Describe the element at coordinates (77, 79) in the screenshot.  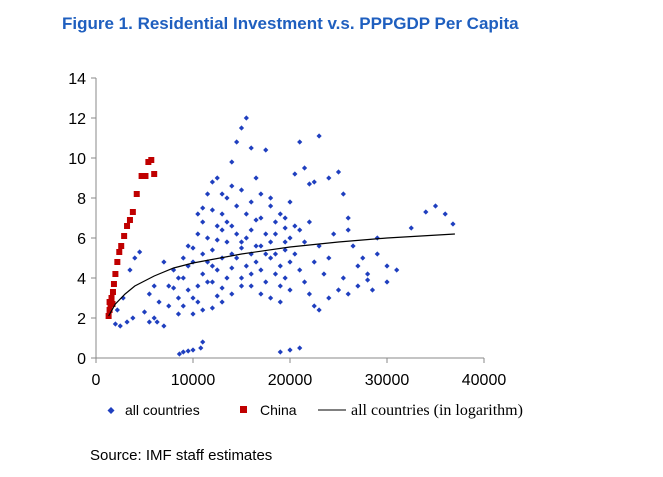
I see `y-tick-label: 14` at that location.